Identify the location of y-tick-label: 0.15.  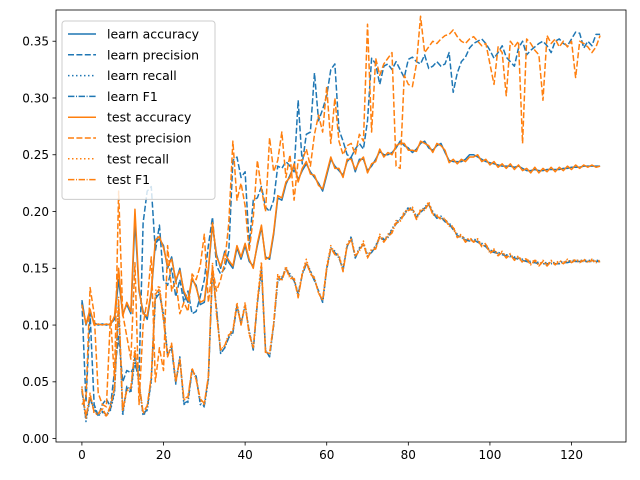
(35, 269).